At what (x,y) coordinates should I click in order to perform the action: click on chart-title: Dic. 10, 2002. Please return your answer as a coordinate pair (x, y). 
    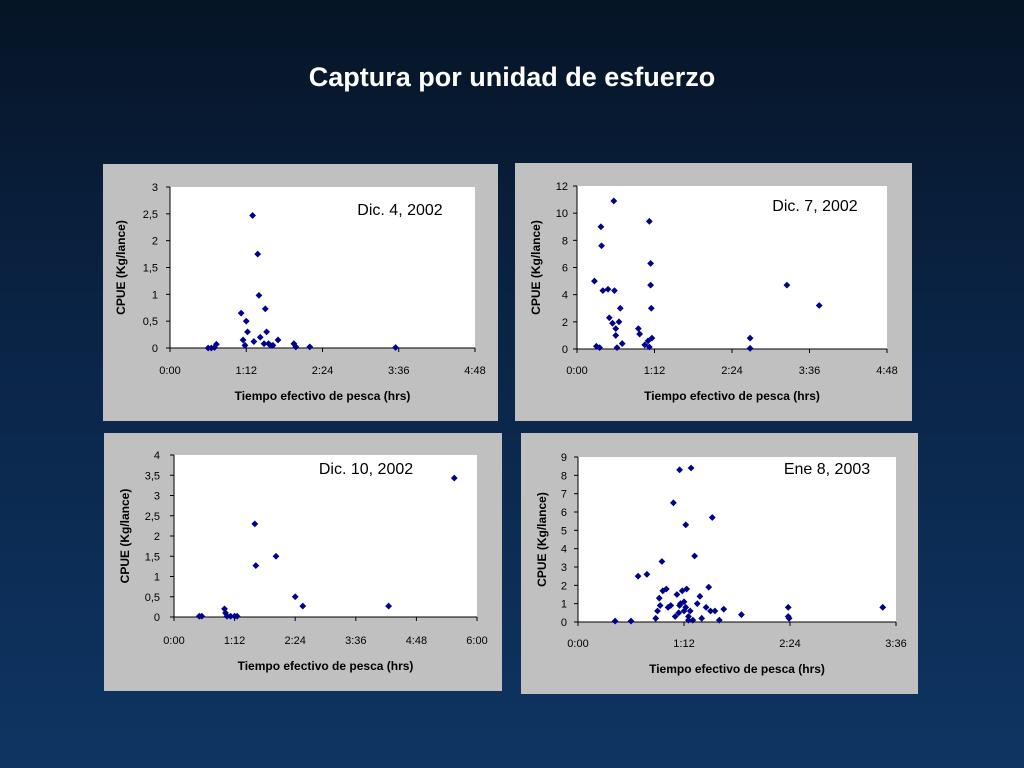
    Looking at the image, I should click on (366, 469).